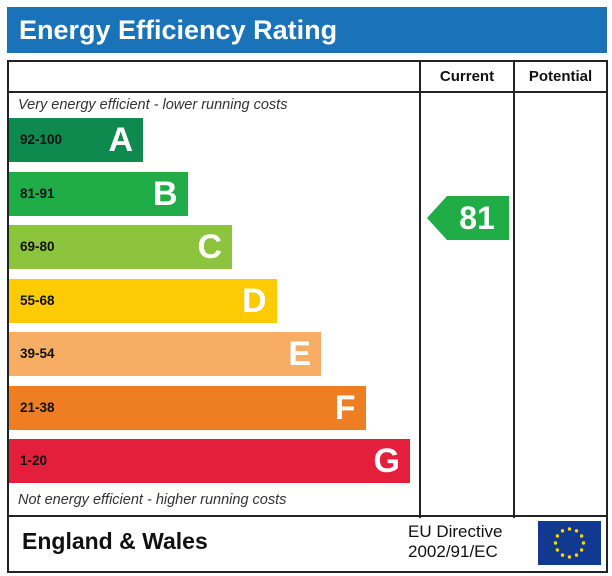 This screenshot has height=576, width=612. I want to click on rating-band-b: 81-91 B, so click(98, 193).